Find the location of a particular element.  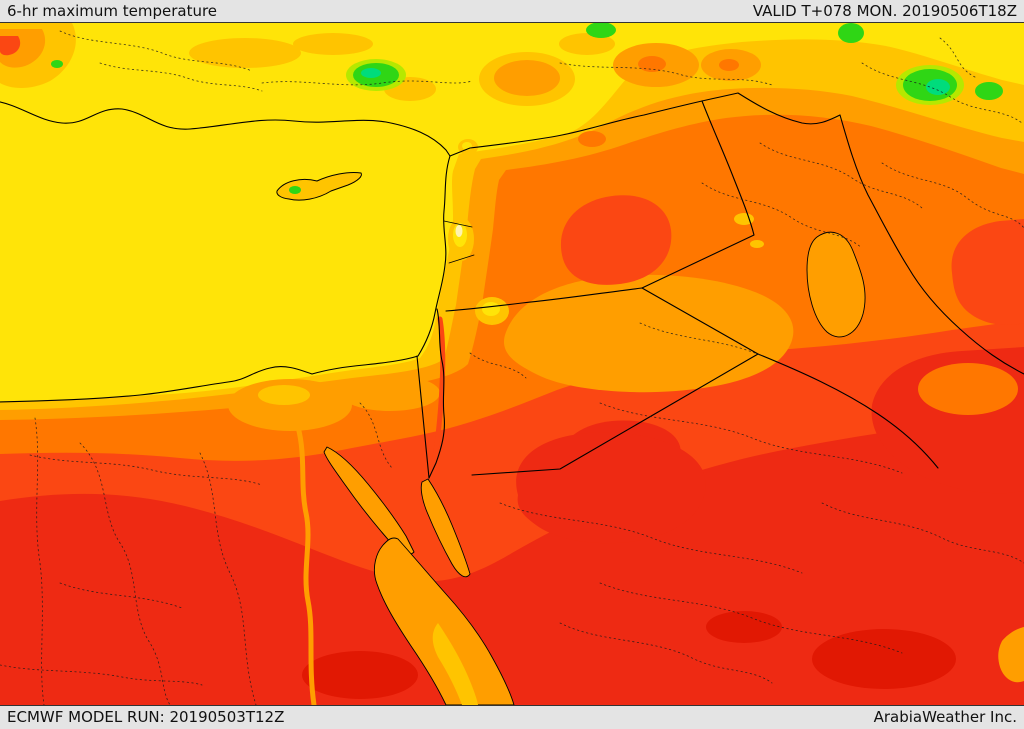

model-run-label: ECMWF MODEL RUN: 20190503T12Z is located at coordinates (146, 717).